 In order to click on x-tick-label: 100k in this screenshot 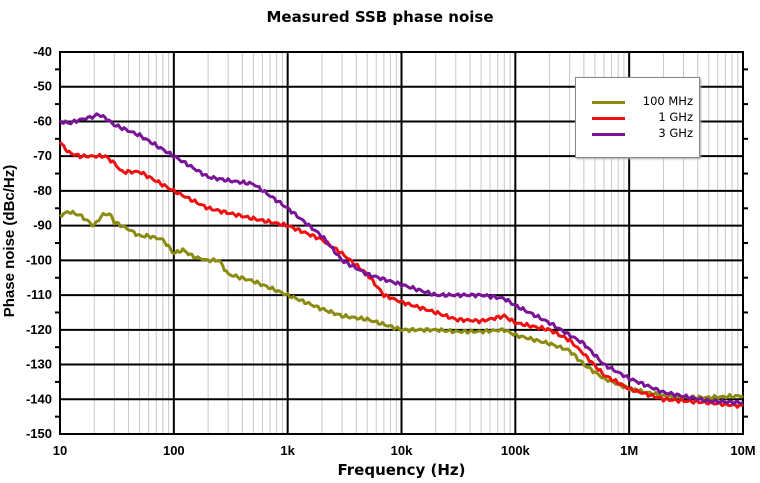, I will do `click(516, 450)`.